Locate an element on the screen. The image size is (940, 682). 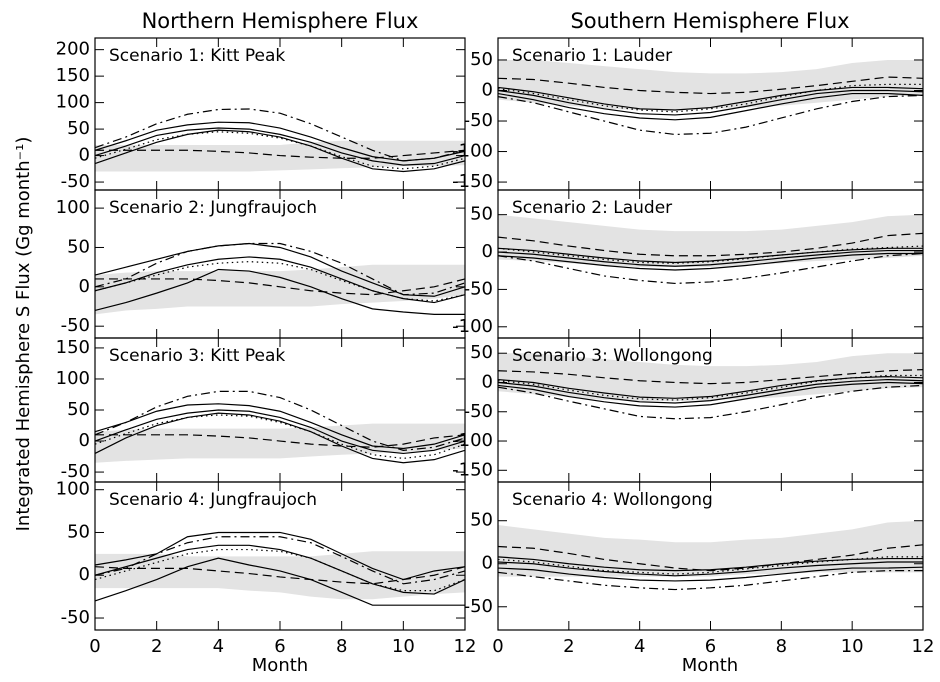
x-tick-label: 12 is located at coordinates (923, 646).